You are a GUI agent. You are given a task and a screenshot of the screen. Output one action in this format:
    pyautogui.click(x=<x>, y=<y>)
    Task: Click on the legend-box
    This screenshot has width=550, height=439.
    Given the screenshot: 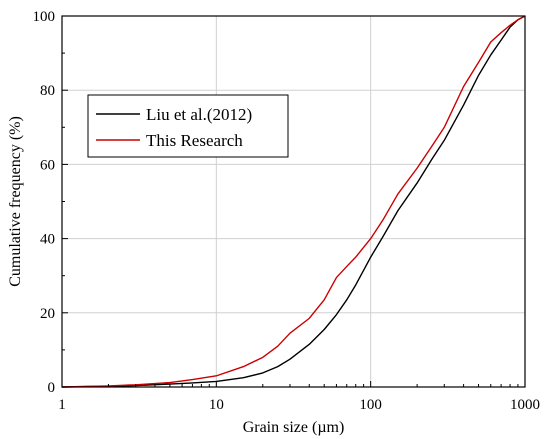 What is the action you would take?
    pyautogui.click(x=188, y=126)
    